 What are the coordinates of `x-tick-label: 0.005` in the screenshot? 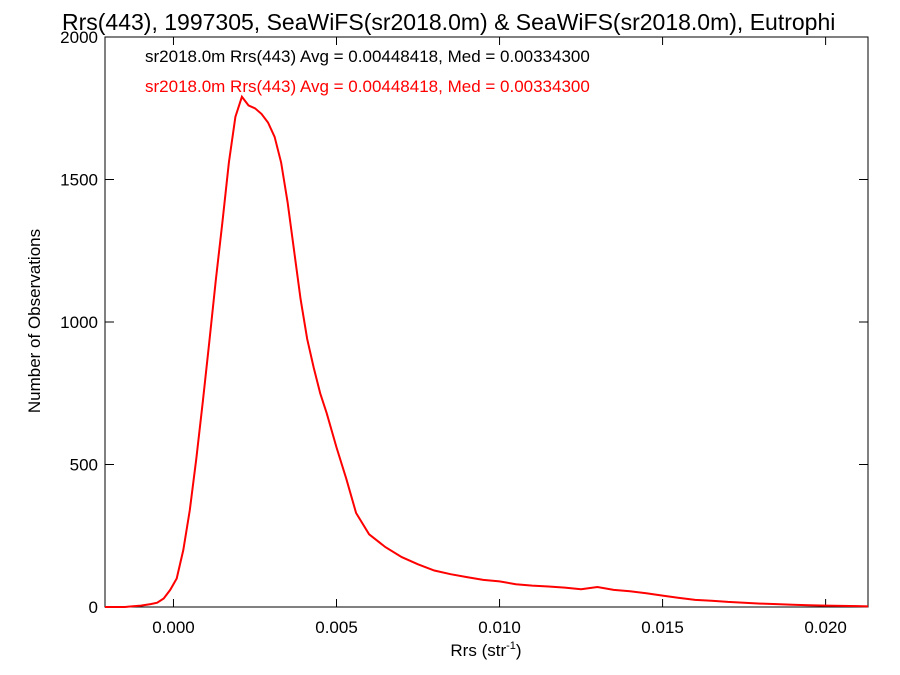 It's located at (336, 627).